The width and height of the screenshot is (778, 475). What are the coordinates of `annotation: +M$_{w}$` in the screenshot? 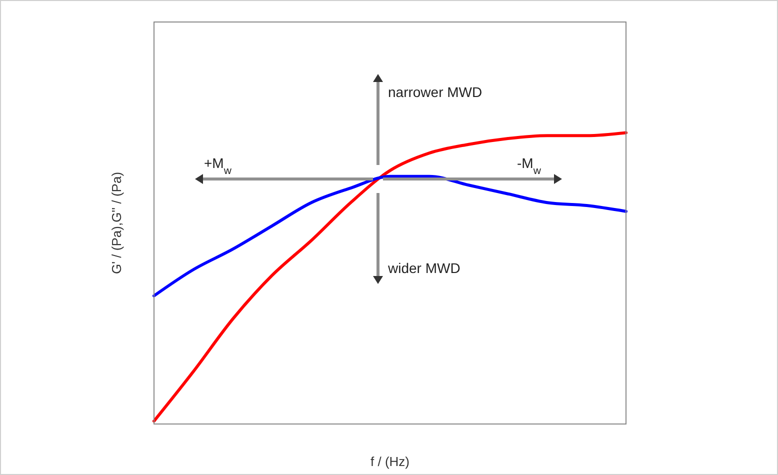 It's located at (218, 166).